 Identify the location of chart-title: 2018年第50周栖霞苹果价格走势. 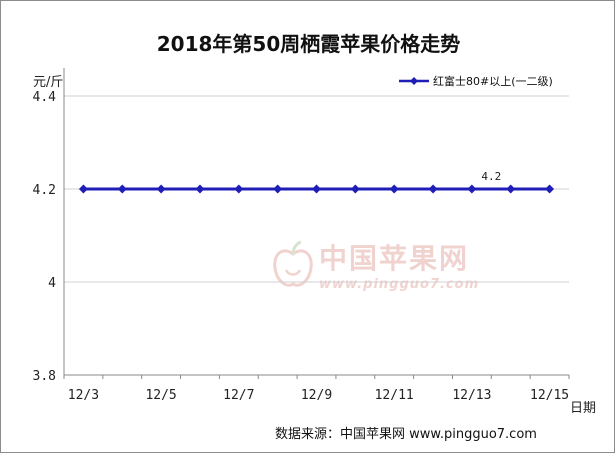
(308, 44).